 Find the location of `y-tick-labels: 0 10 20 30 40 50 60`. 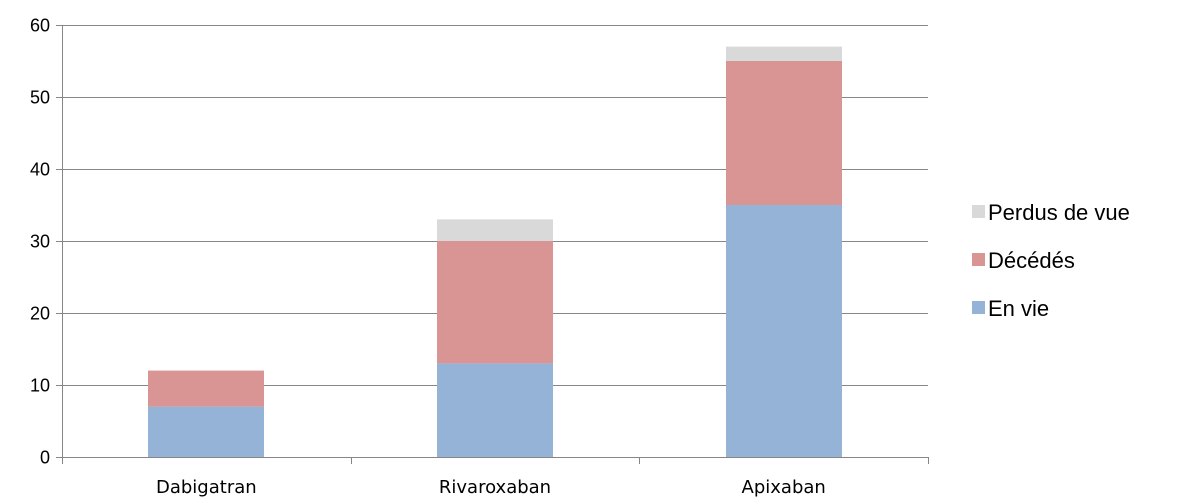

y-tick-labels: 0 10 20 30 40 50 60 is located at coordinates (40, 242).